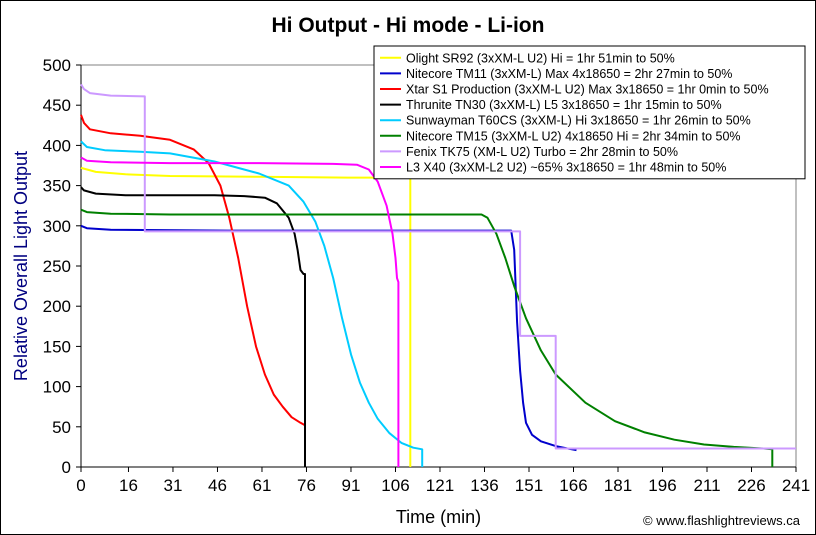 This screenshot has height=535, width=816. Describe the element at coordinates (529, 485) in the screenshot. I see `x-tick-label: 151` at that location.